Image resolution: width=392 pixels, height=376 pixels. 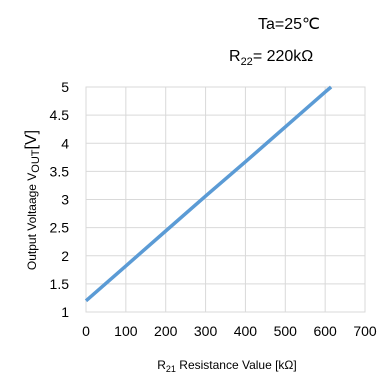 What do you see at coordinates (31, 140) in the screenshot?
I see `y-axis-label-suffix: [V]` at bounding box center [31, 140].